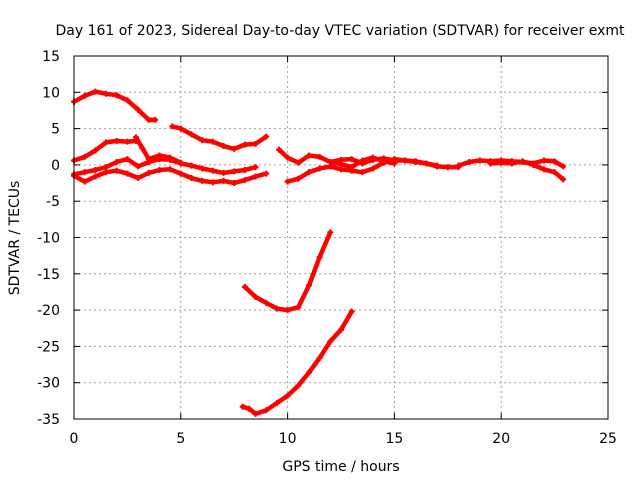  What do you see at coordinates (288, 439) in the screenshot?
I see `x-tick-label: 10` at bounding box center [288, 439].